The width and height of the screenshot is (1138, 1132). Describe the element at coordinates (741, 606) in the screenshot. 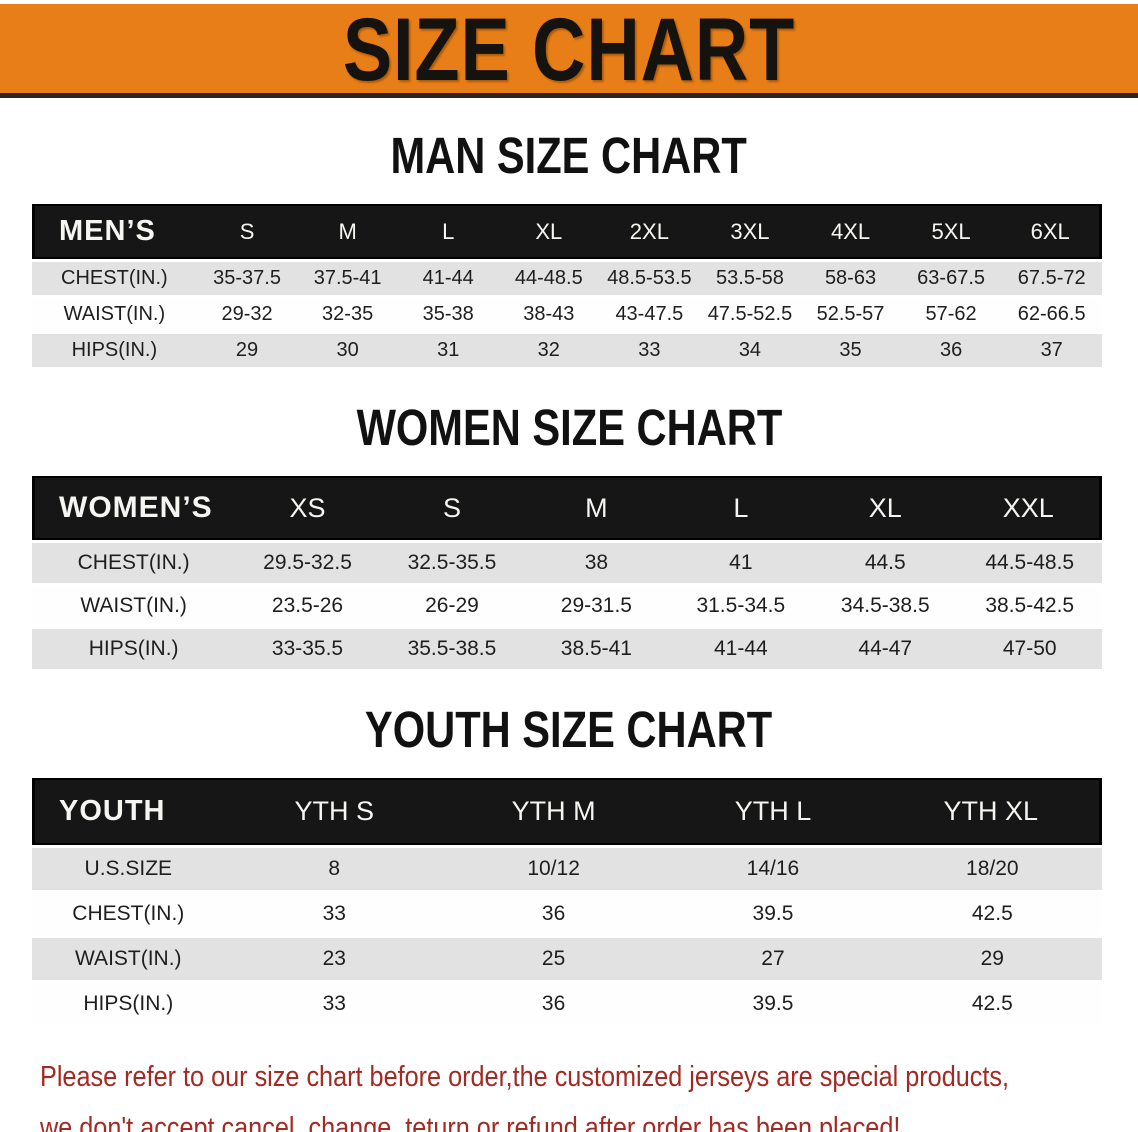

I see `measurement-value: 31.5-34.5` at that location.